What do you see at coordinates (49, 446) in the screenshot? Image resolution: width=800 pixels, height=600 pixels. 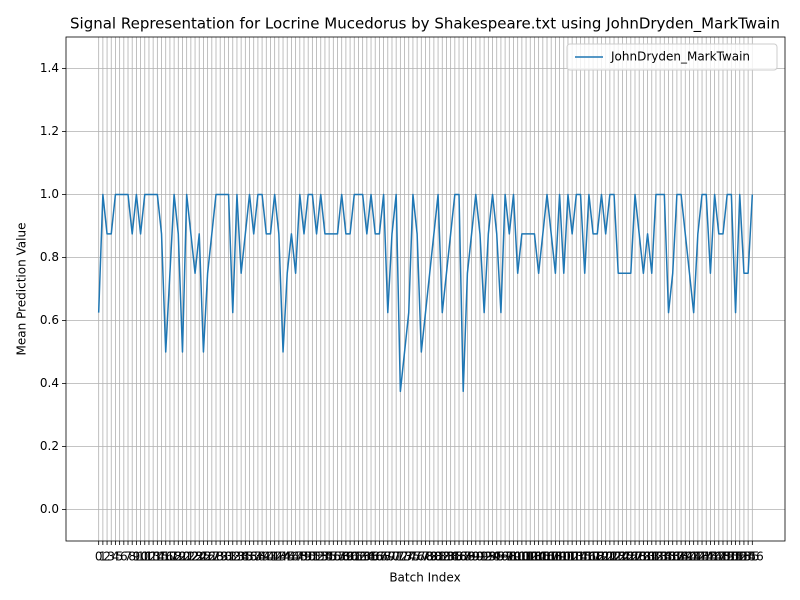 I see `y-tick-label: 0.2` at bounding box center [49, 446].